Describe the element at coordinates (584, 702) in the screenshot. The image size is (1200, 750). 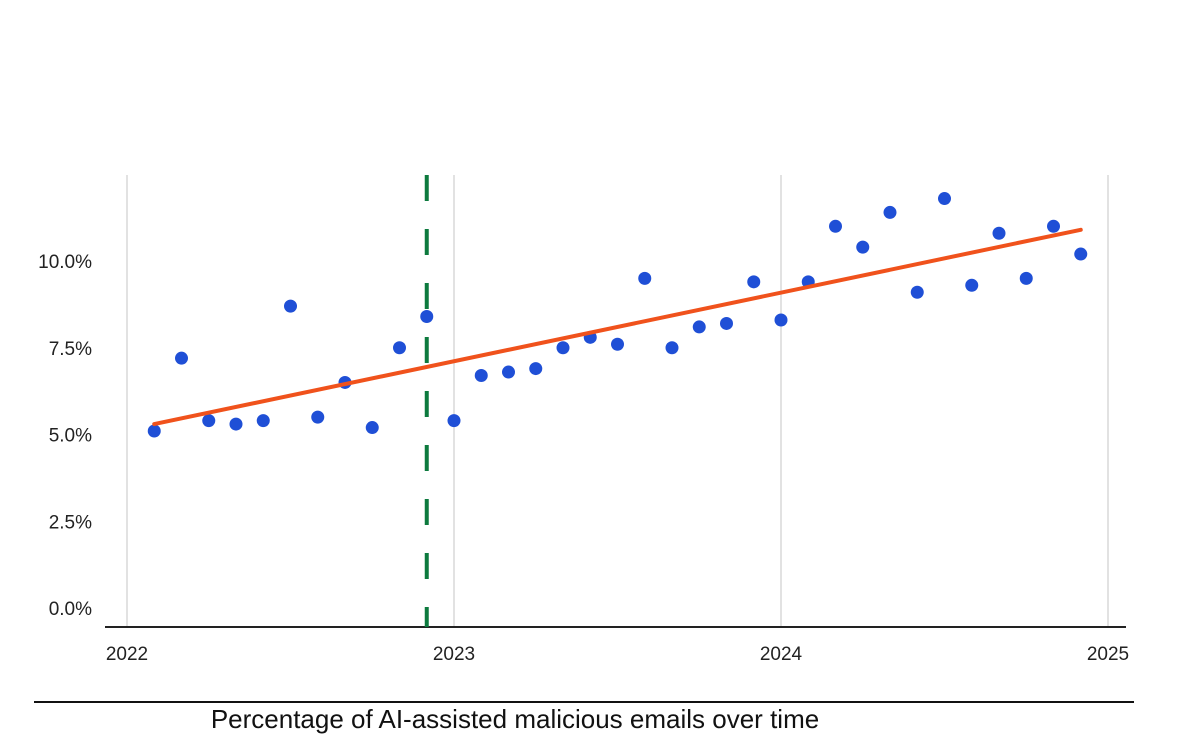
I see `caption-rule` at that location.